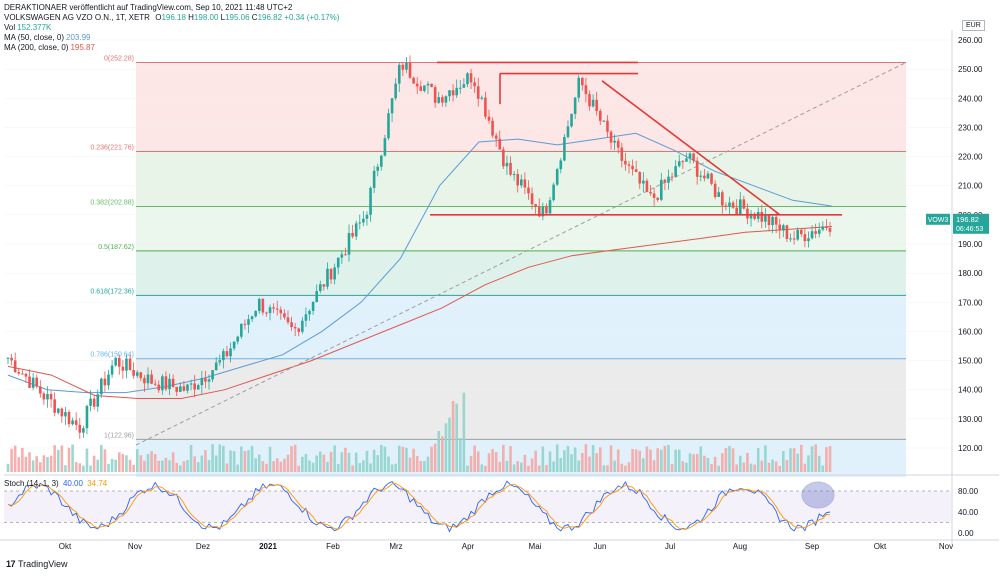  I want to click on stoch-d-value: 34.74, so click(97, 483).